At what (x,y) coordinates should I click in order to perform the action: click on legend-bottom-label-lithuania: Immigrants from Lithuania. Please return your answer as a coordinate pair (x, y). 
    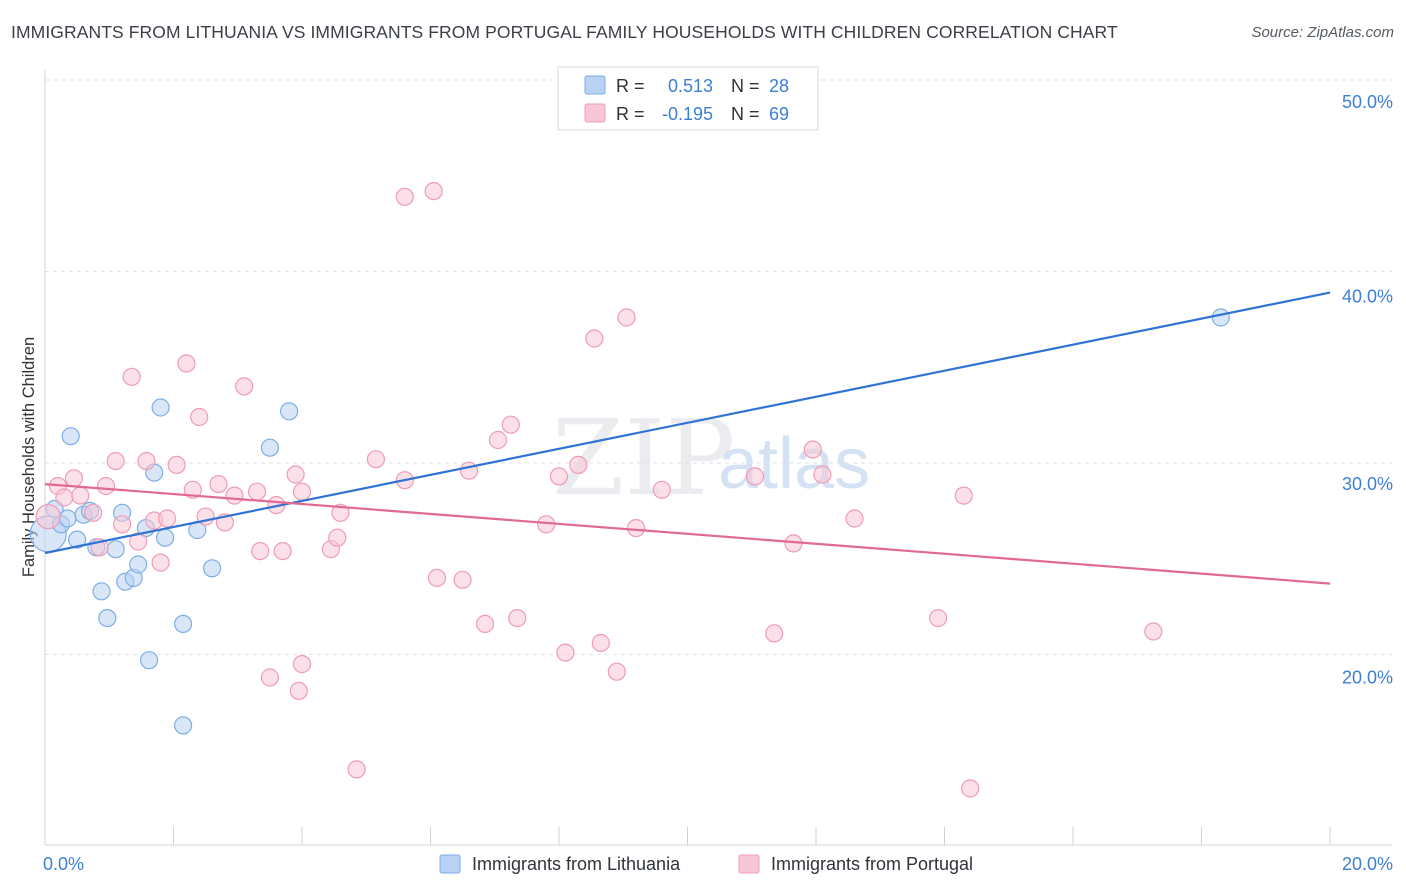
    Looking at the image, I should click on (576, 864).